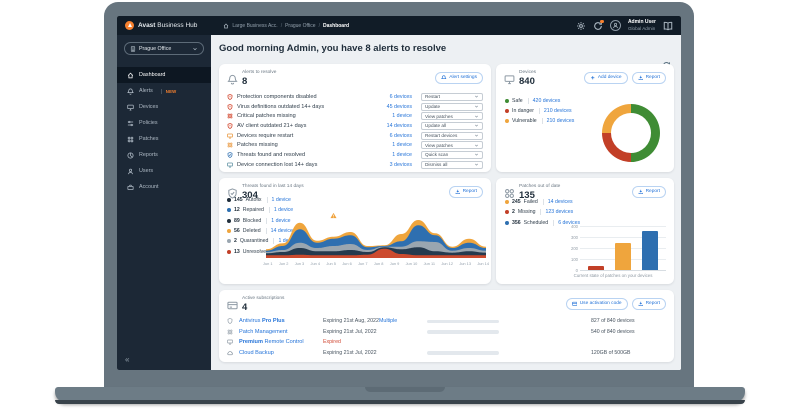 The height and width of the screenshot is (412, 800). I want to click on brand-bold: Avast, so click(147, 25).